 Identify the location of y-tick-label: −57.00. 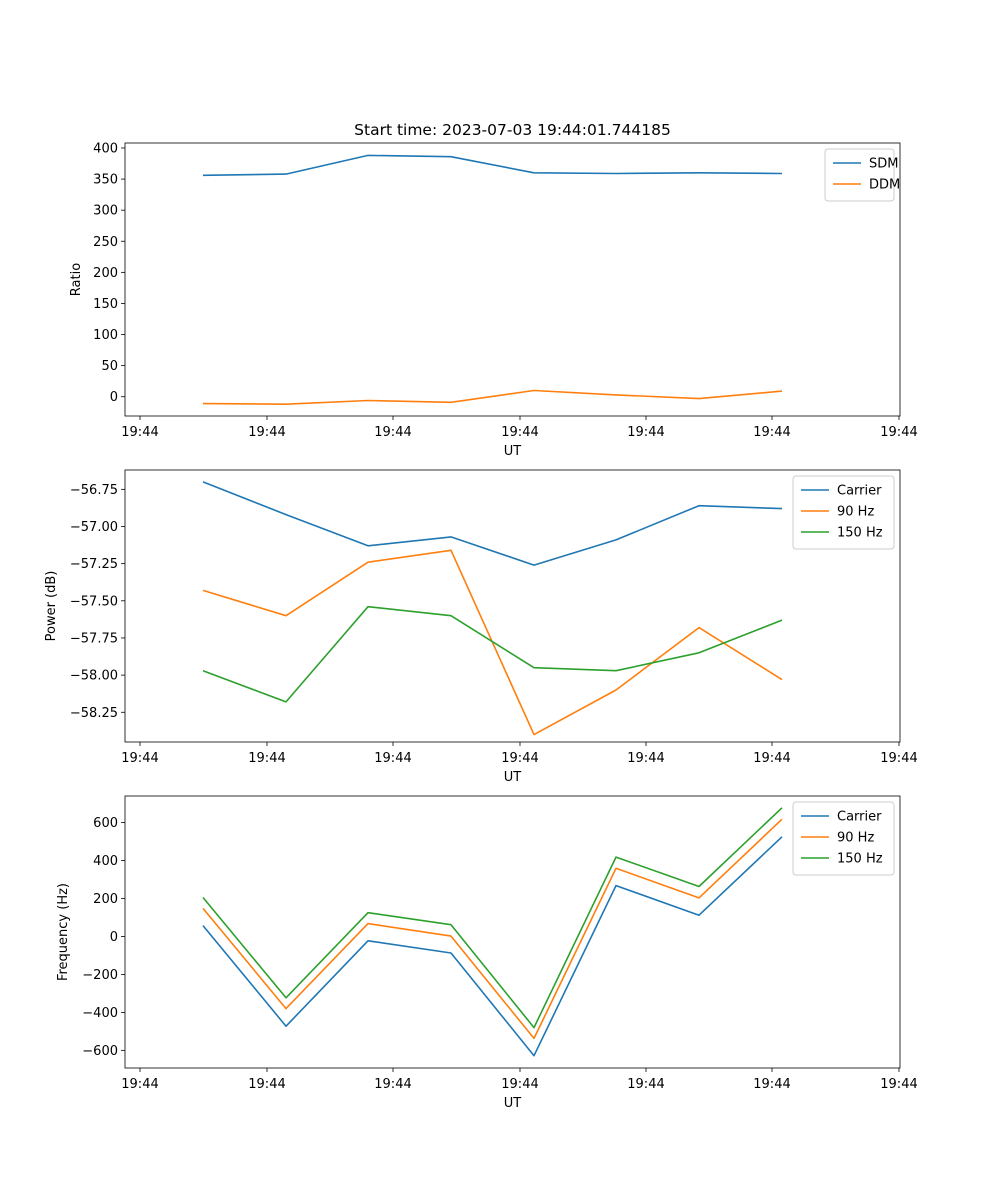
(94, 527).